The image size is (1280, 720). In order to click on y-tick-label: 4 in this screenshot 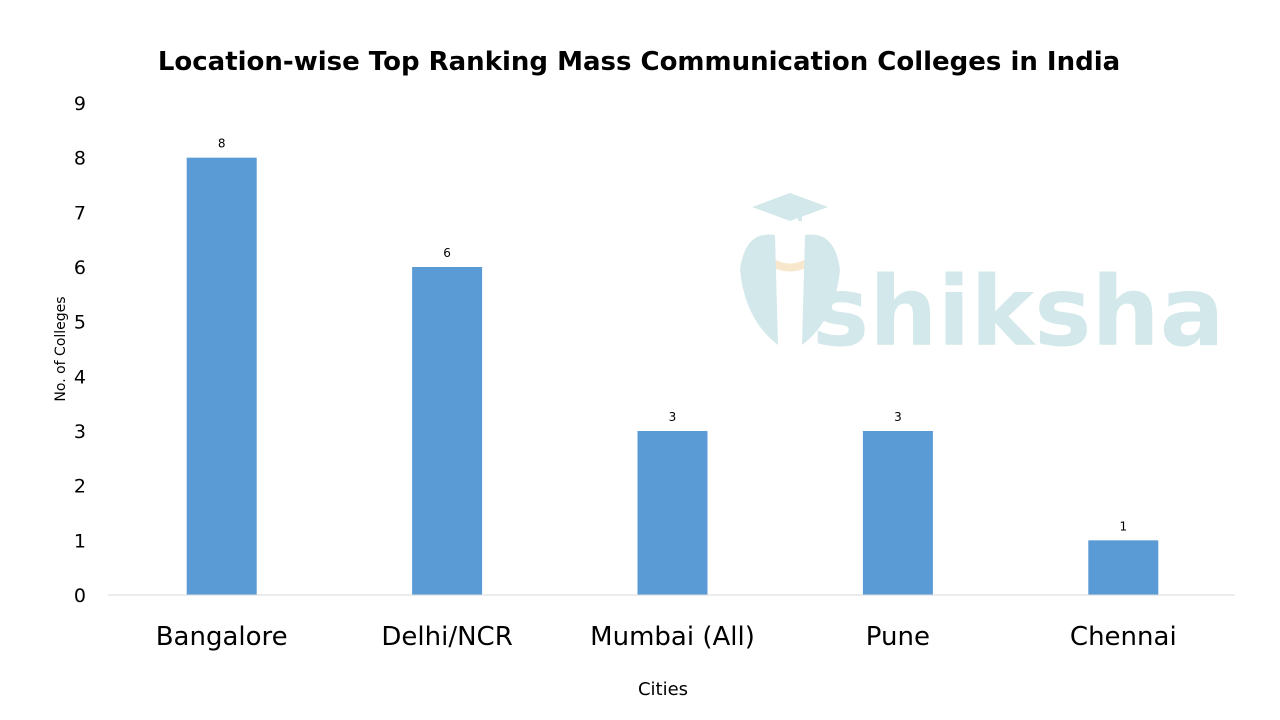, I will do `click(80, 377)`.